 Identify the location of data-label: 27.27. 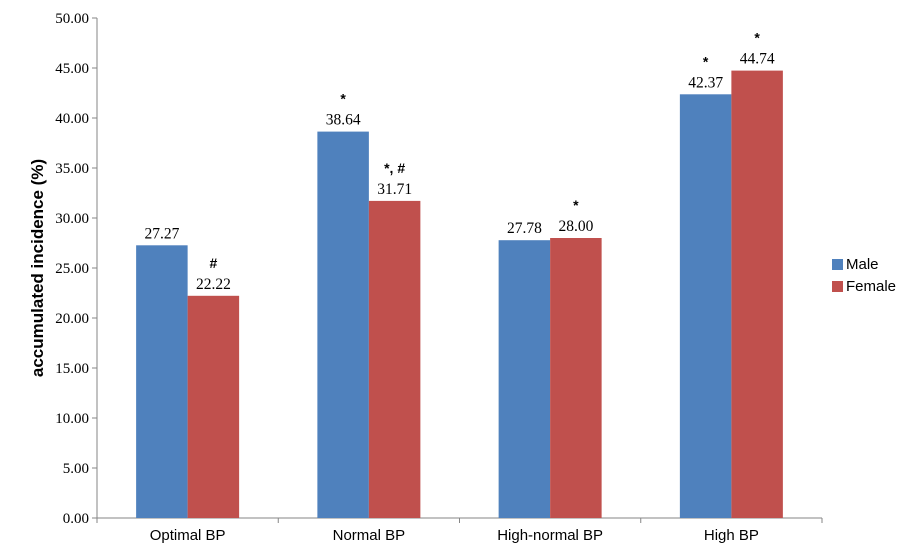
(161, 233).